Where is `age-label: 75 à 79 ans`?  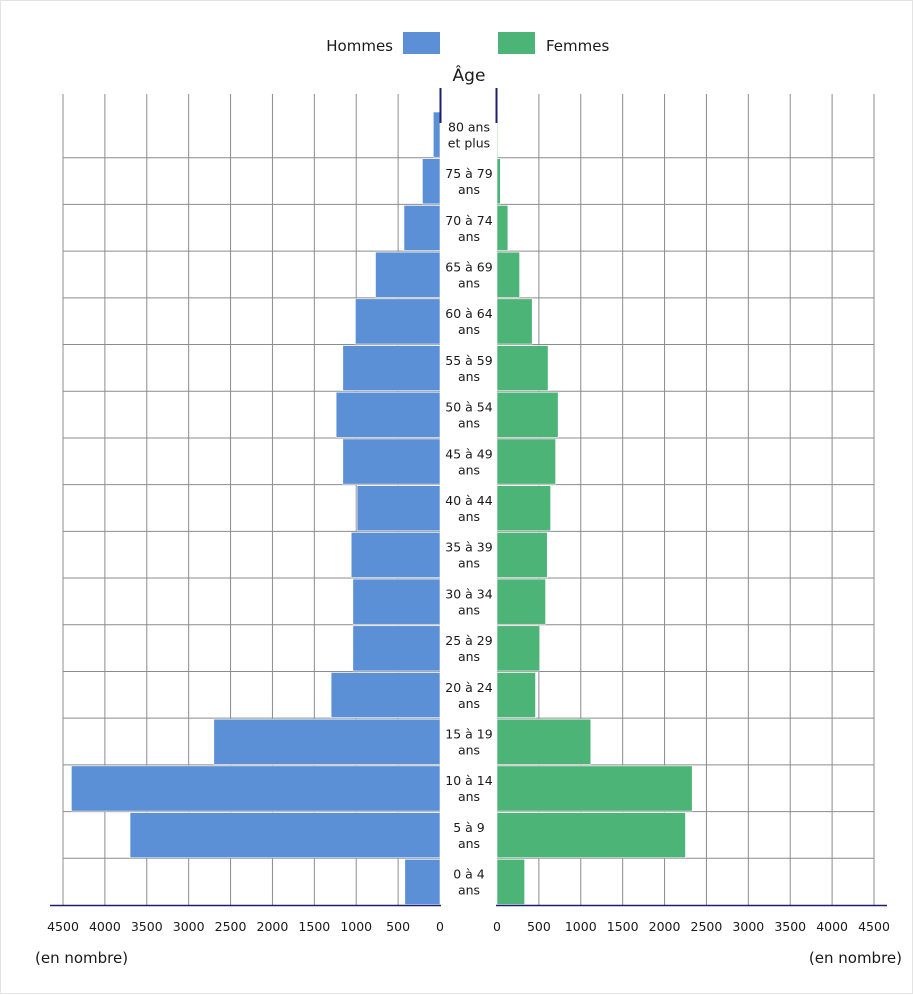
age-label: 75 à 79 ans is located at coordinates (468, 181).